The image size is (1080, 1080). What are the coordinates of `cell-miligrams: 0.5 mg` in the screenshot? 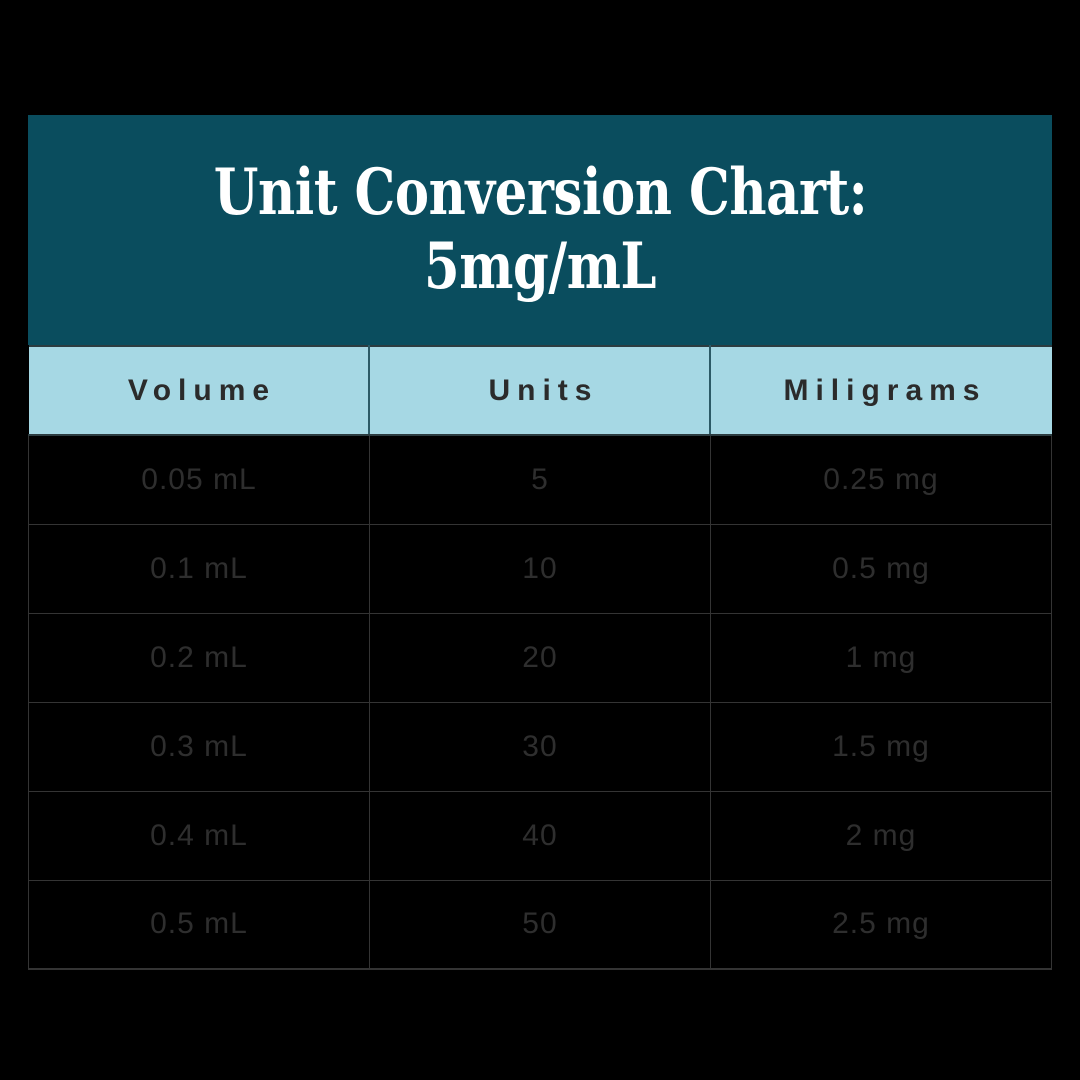 It's located at (881, 568).